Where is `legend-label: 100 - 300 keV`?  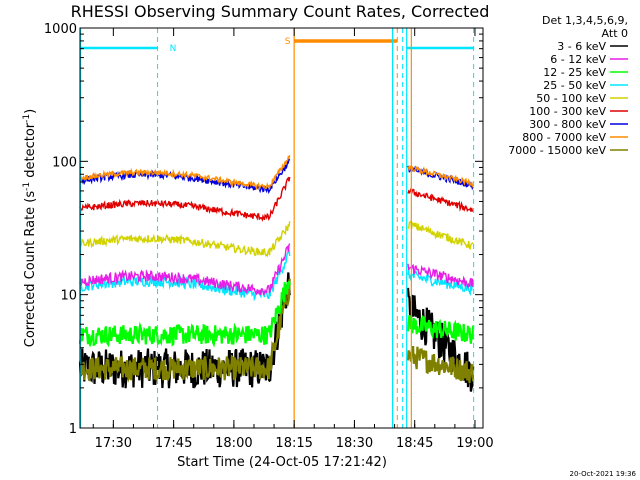
legend-label: 100 - 300 keV is located at coordinates (567, 111).